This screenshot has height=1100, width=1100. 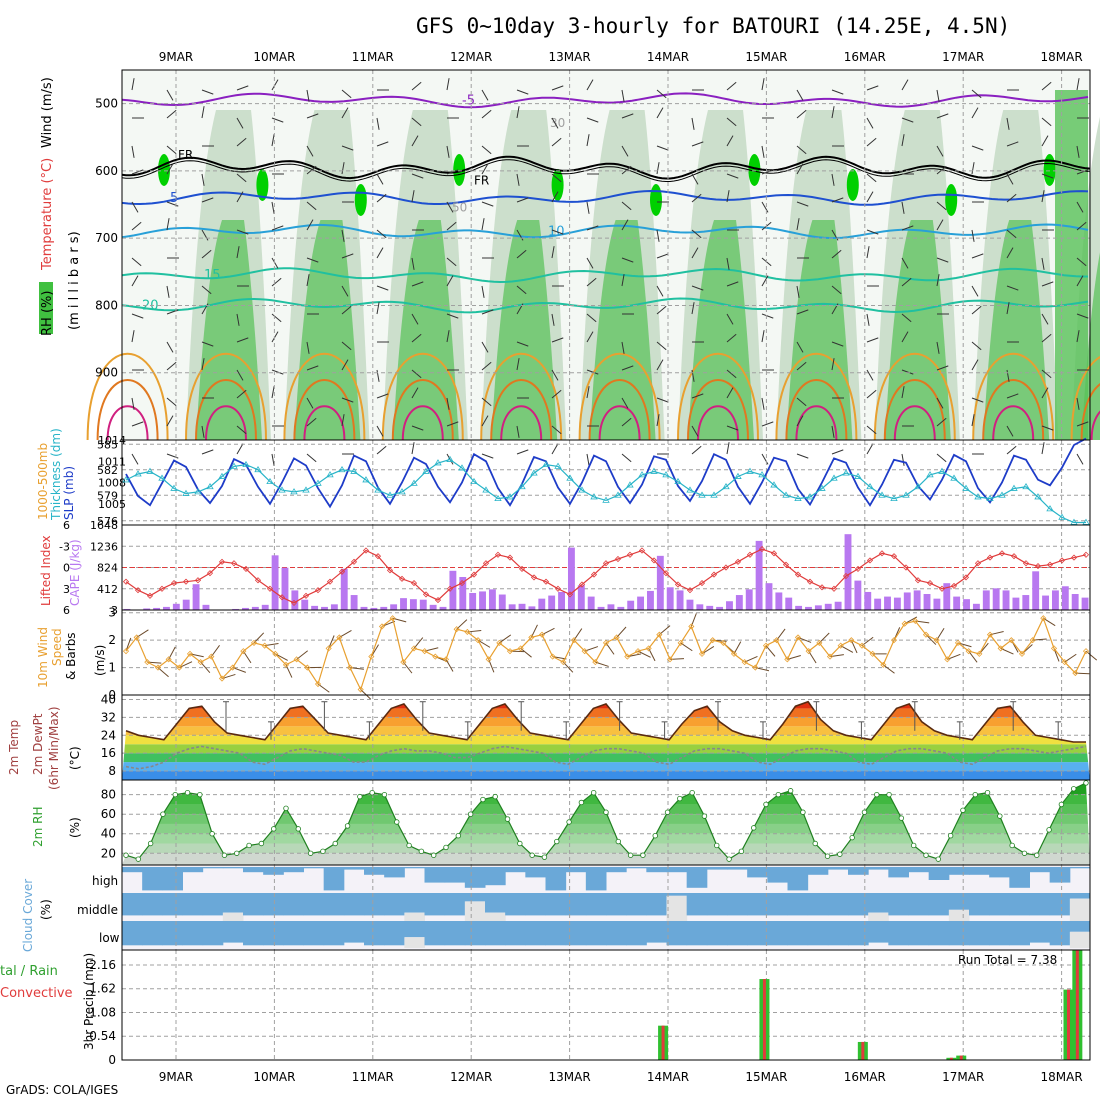 What do you see at coordinates (112, 668) in the screenshot?
I see `y-tick-label: 1` at bounding box center [112, 668].